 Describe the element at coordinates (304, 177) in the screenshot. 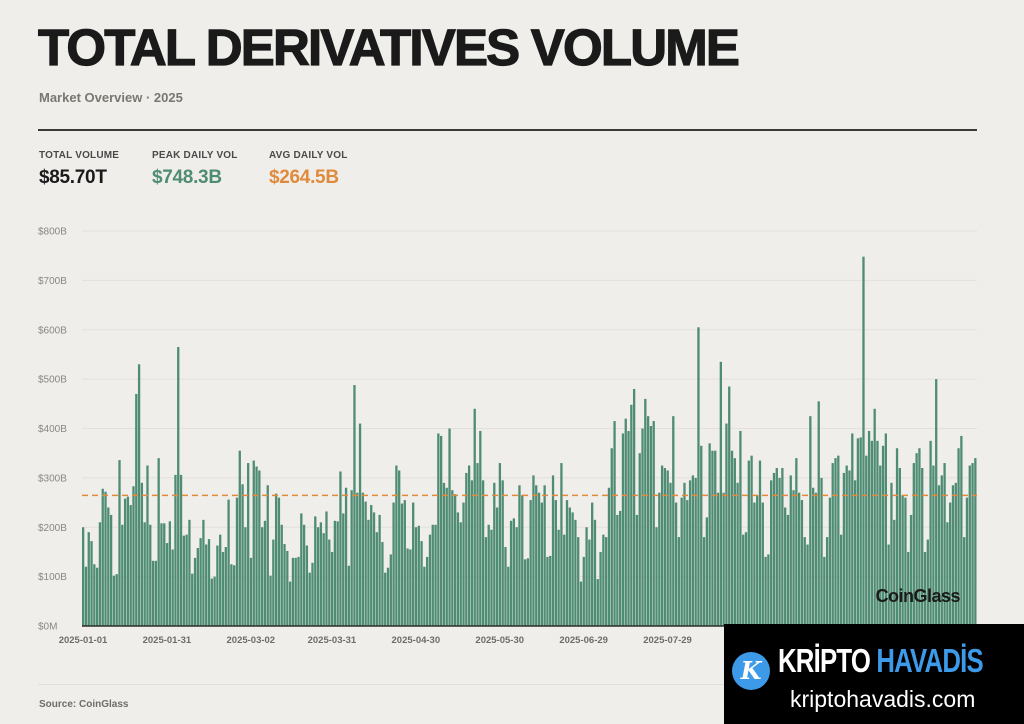

I see `stat-value: $264.5B` at that location.